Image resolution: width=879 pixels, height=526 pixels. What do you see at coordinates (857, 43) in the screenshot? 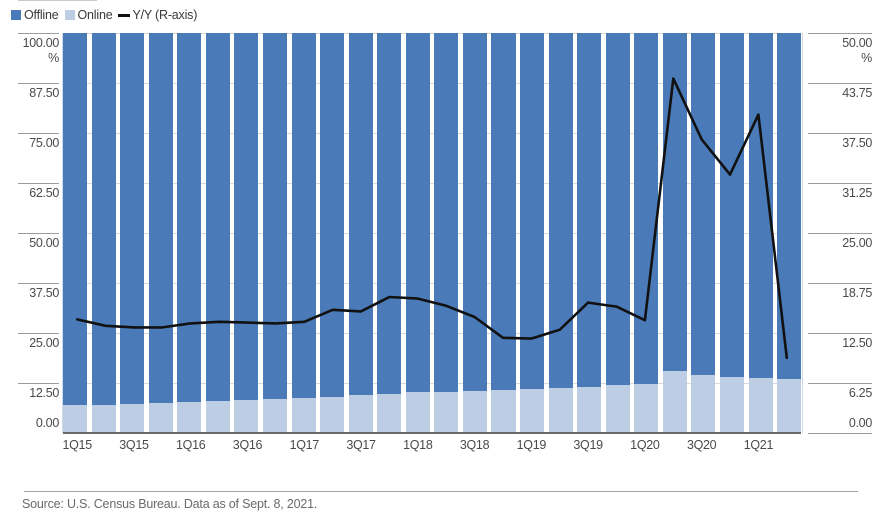
I see `right-axis-tick-label: 50.00` at bounding box center [857, 43].